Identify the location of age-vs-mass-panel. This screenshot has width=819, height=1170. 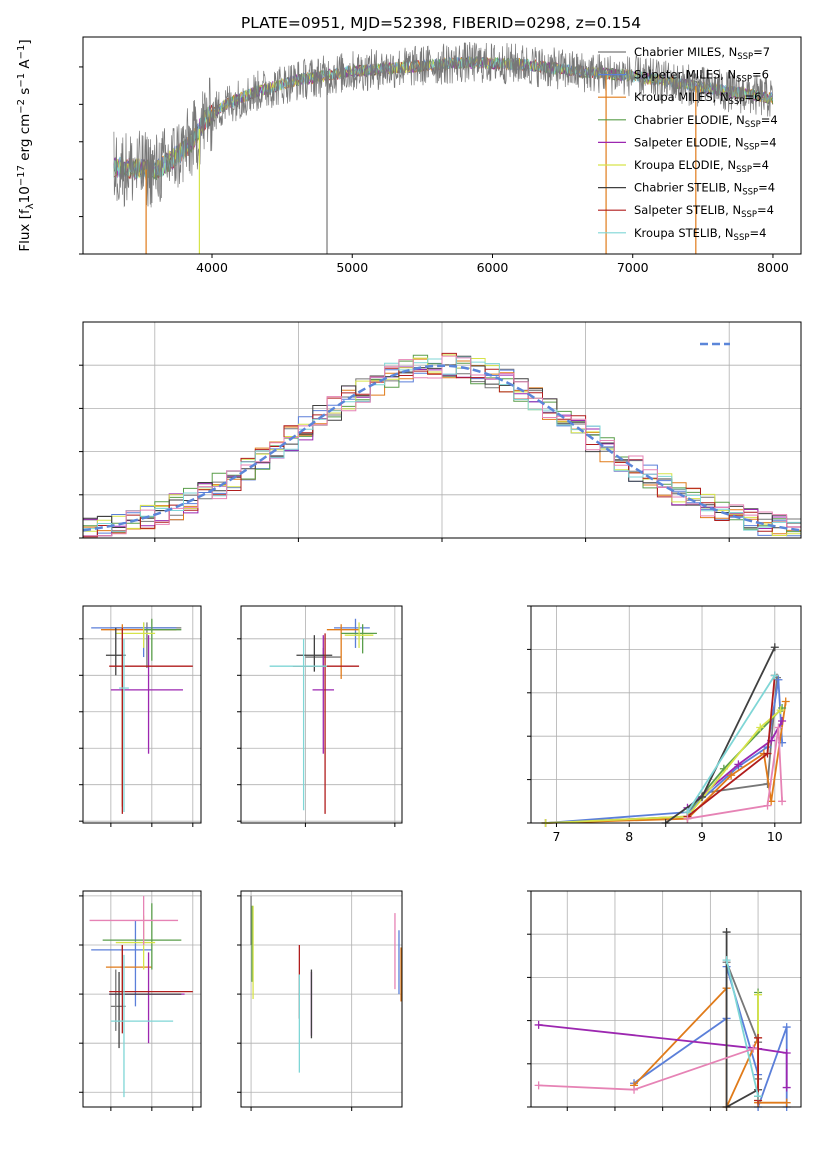
(320, 716).